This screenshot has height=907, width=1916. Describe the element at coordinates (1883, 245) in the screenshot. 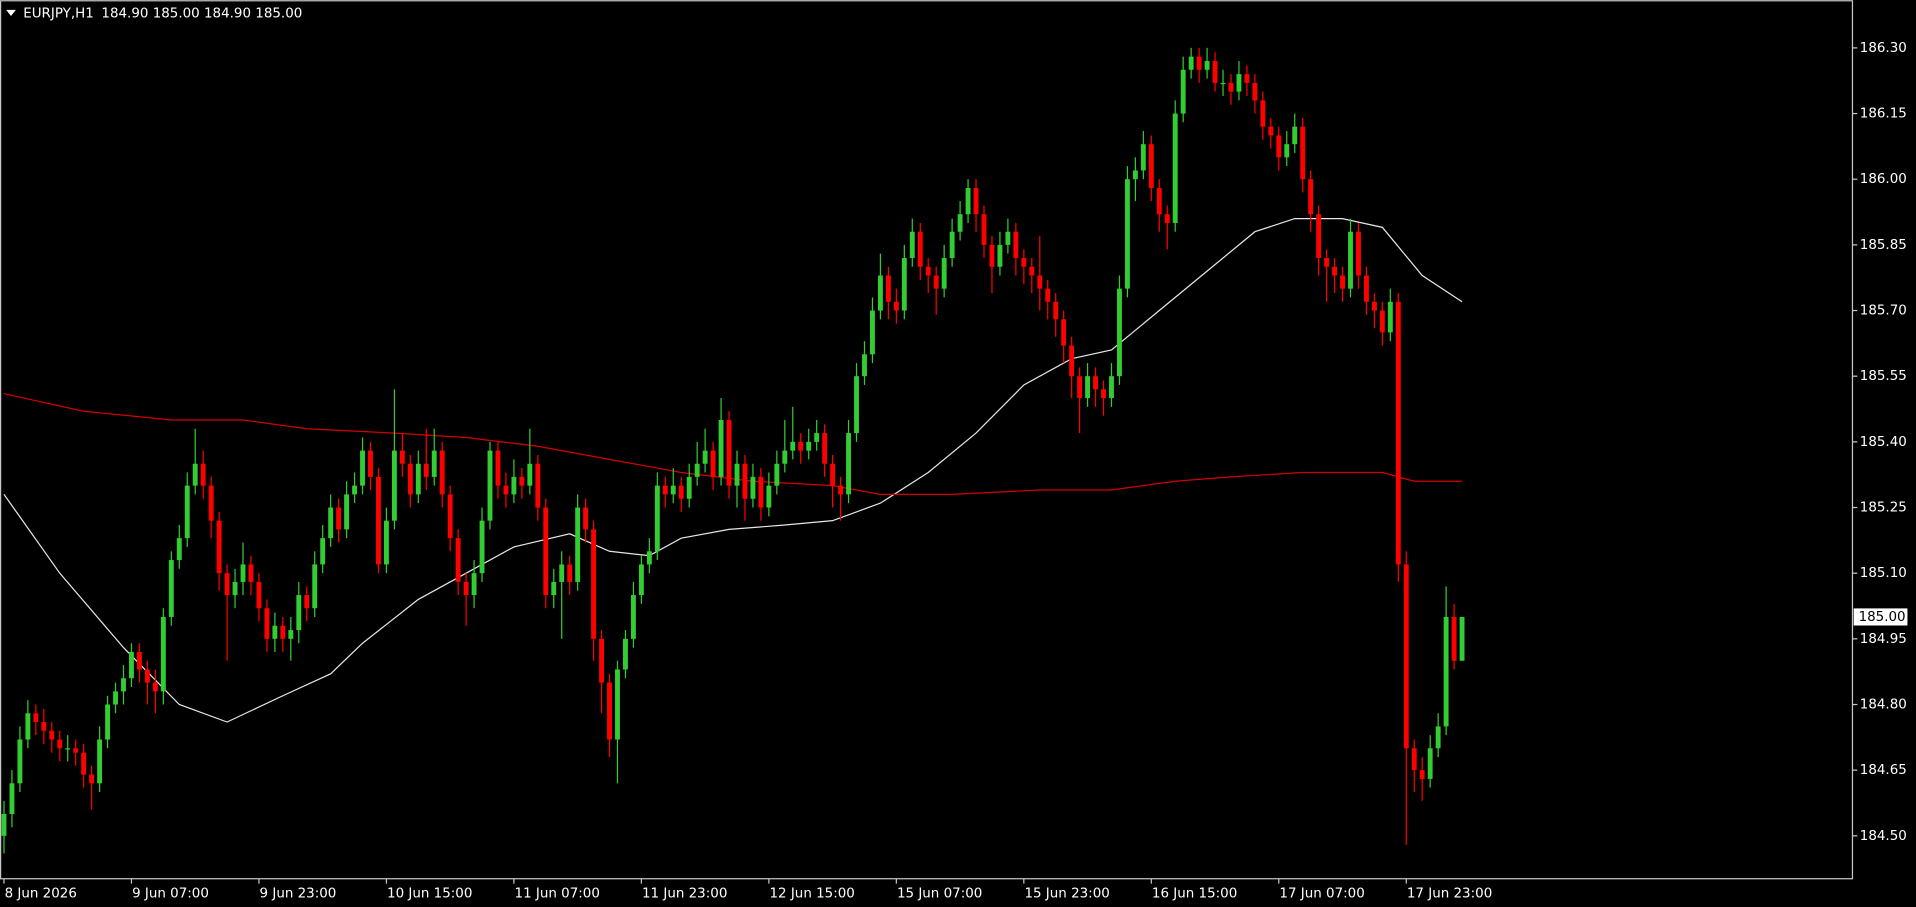

I see `y-tick-label: 185.85` at that location.